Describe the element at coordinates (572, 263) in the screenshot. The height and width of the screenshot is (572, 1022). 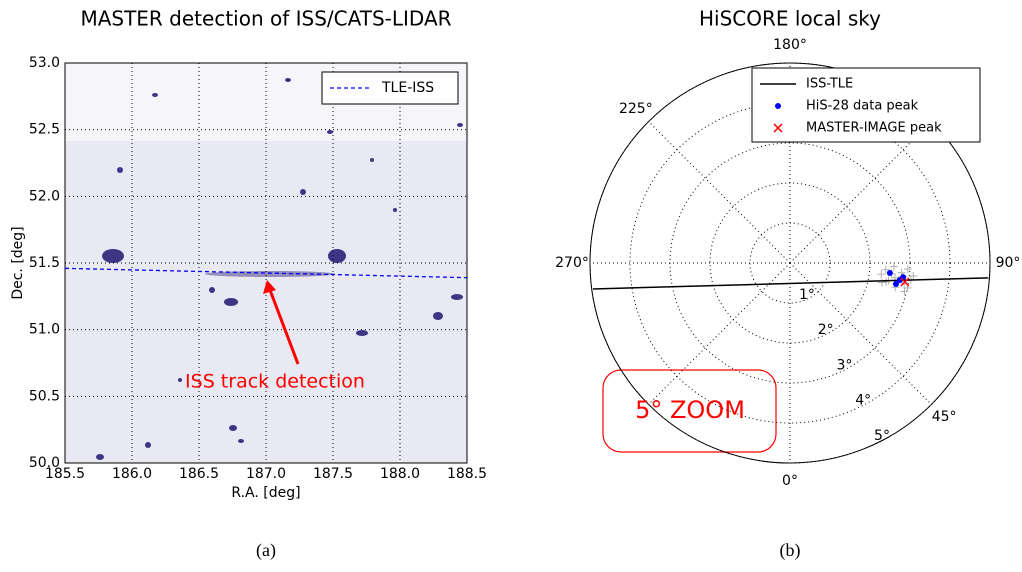
I see `theta-tick-label: 270°` at that location.